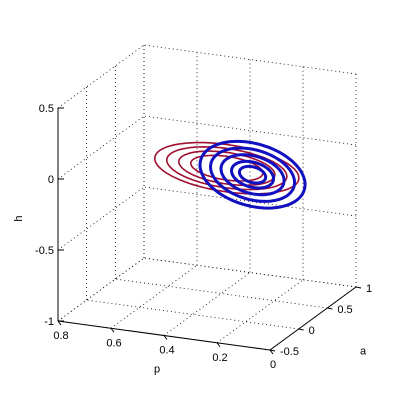  Describe the element at coordinates (313, 318) in the screenshot. I see `y-axis-line` at that location.